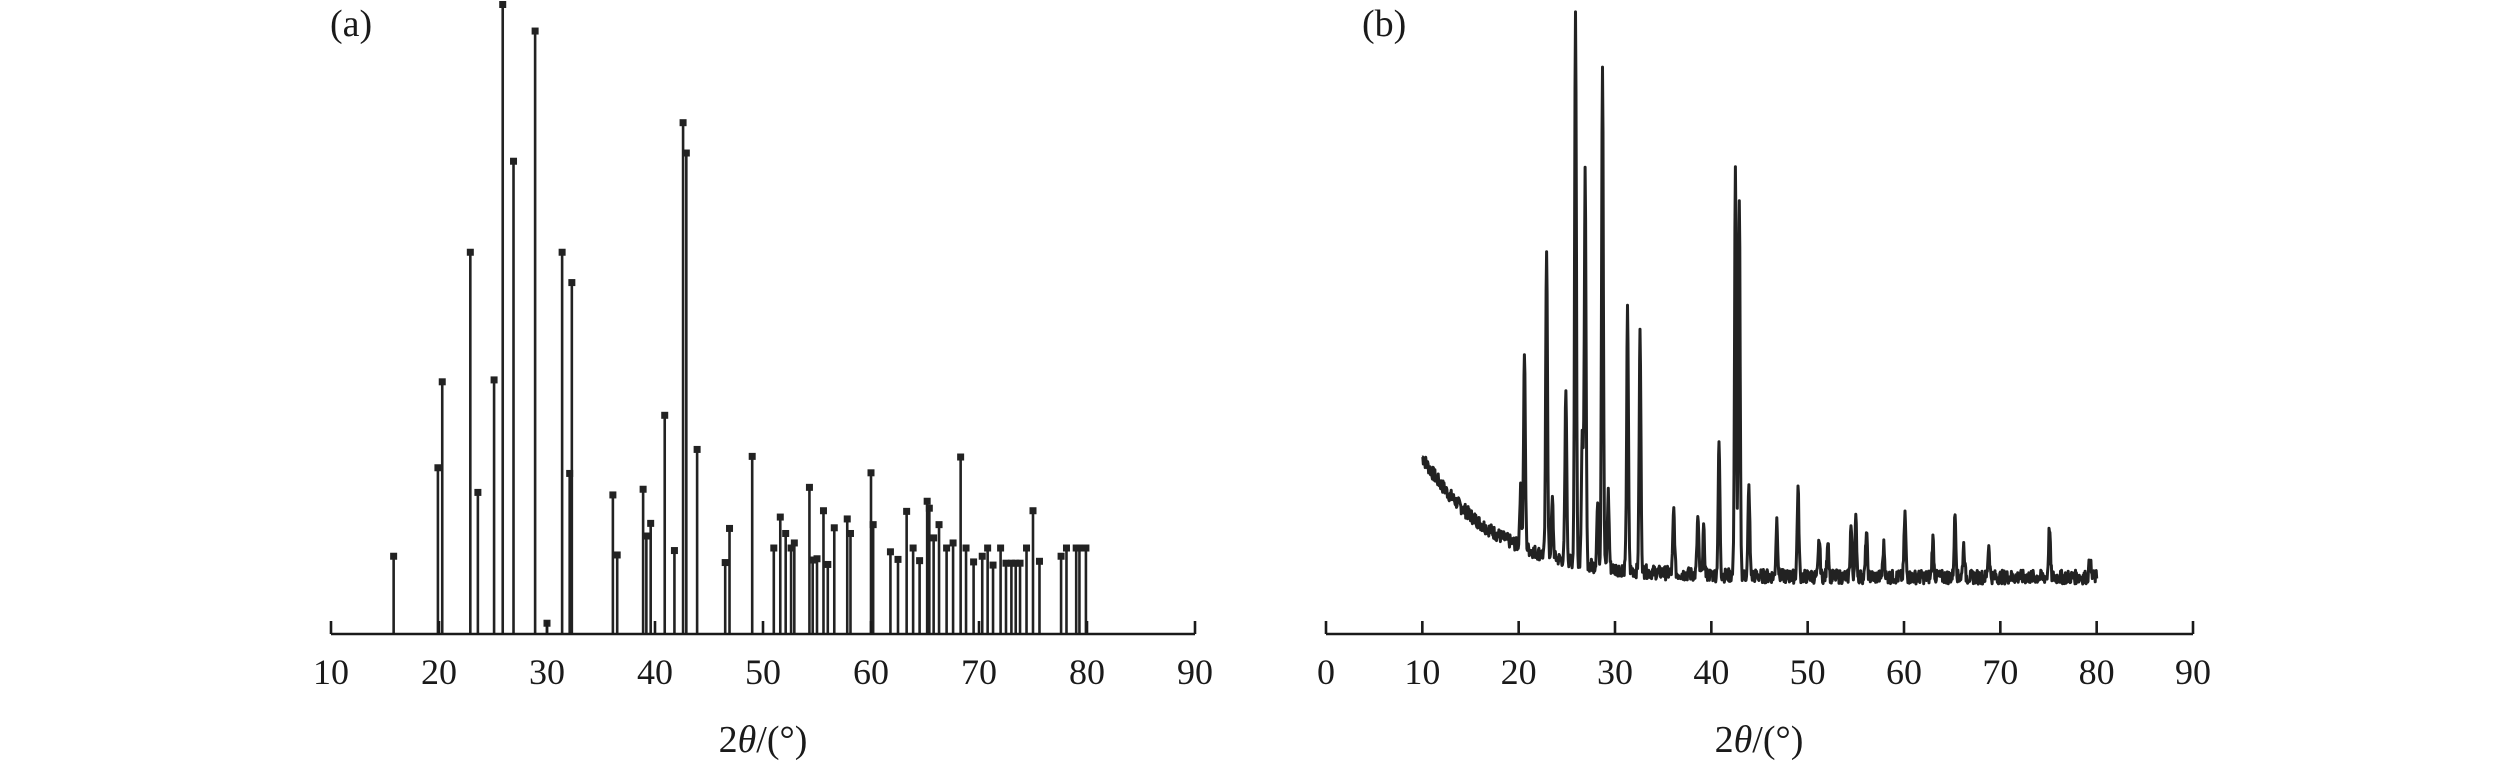  What do you see at coordinates (1759, 740) in the screenshot?
I see `panel-b-x-axis-title: 2θ/(°)` at bounding box center [1759, 740].